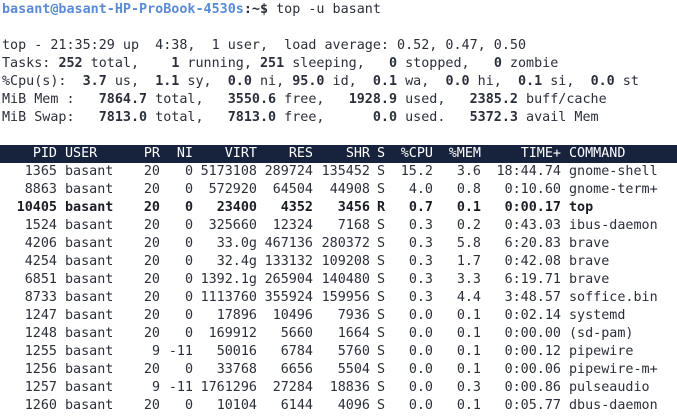 The height and width of the screenshot is (417, 677). Describe the element at coordinates (300, 153) in the screenshot. I see `column-header-res: RES` at that location.